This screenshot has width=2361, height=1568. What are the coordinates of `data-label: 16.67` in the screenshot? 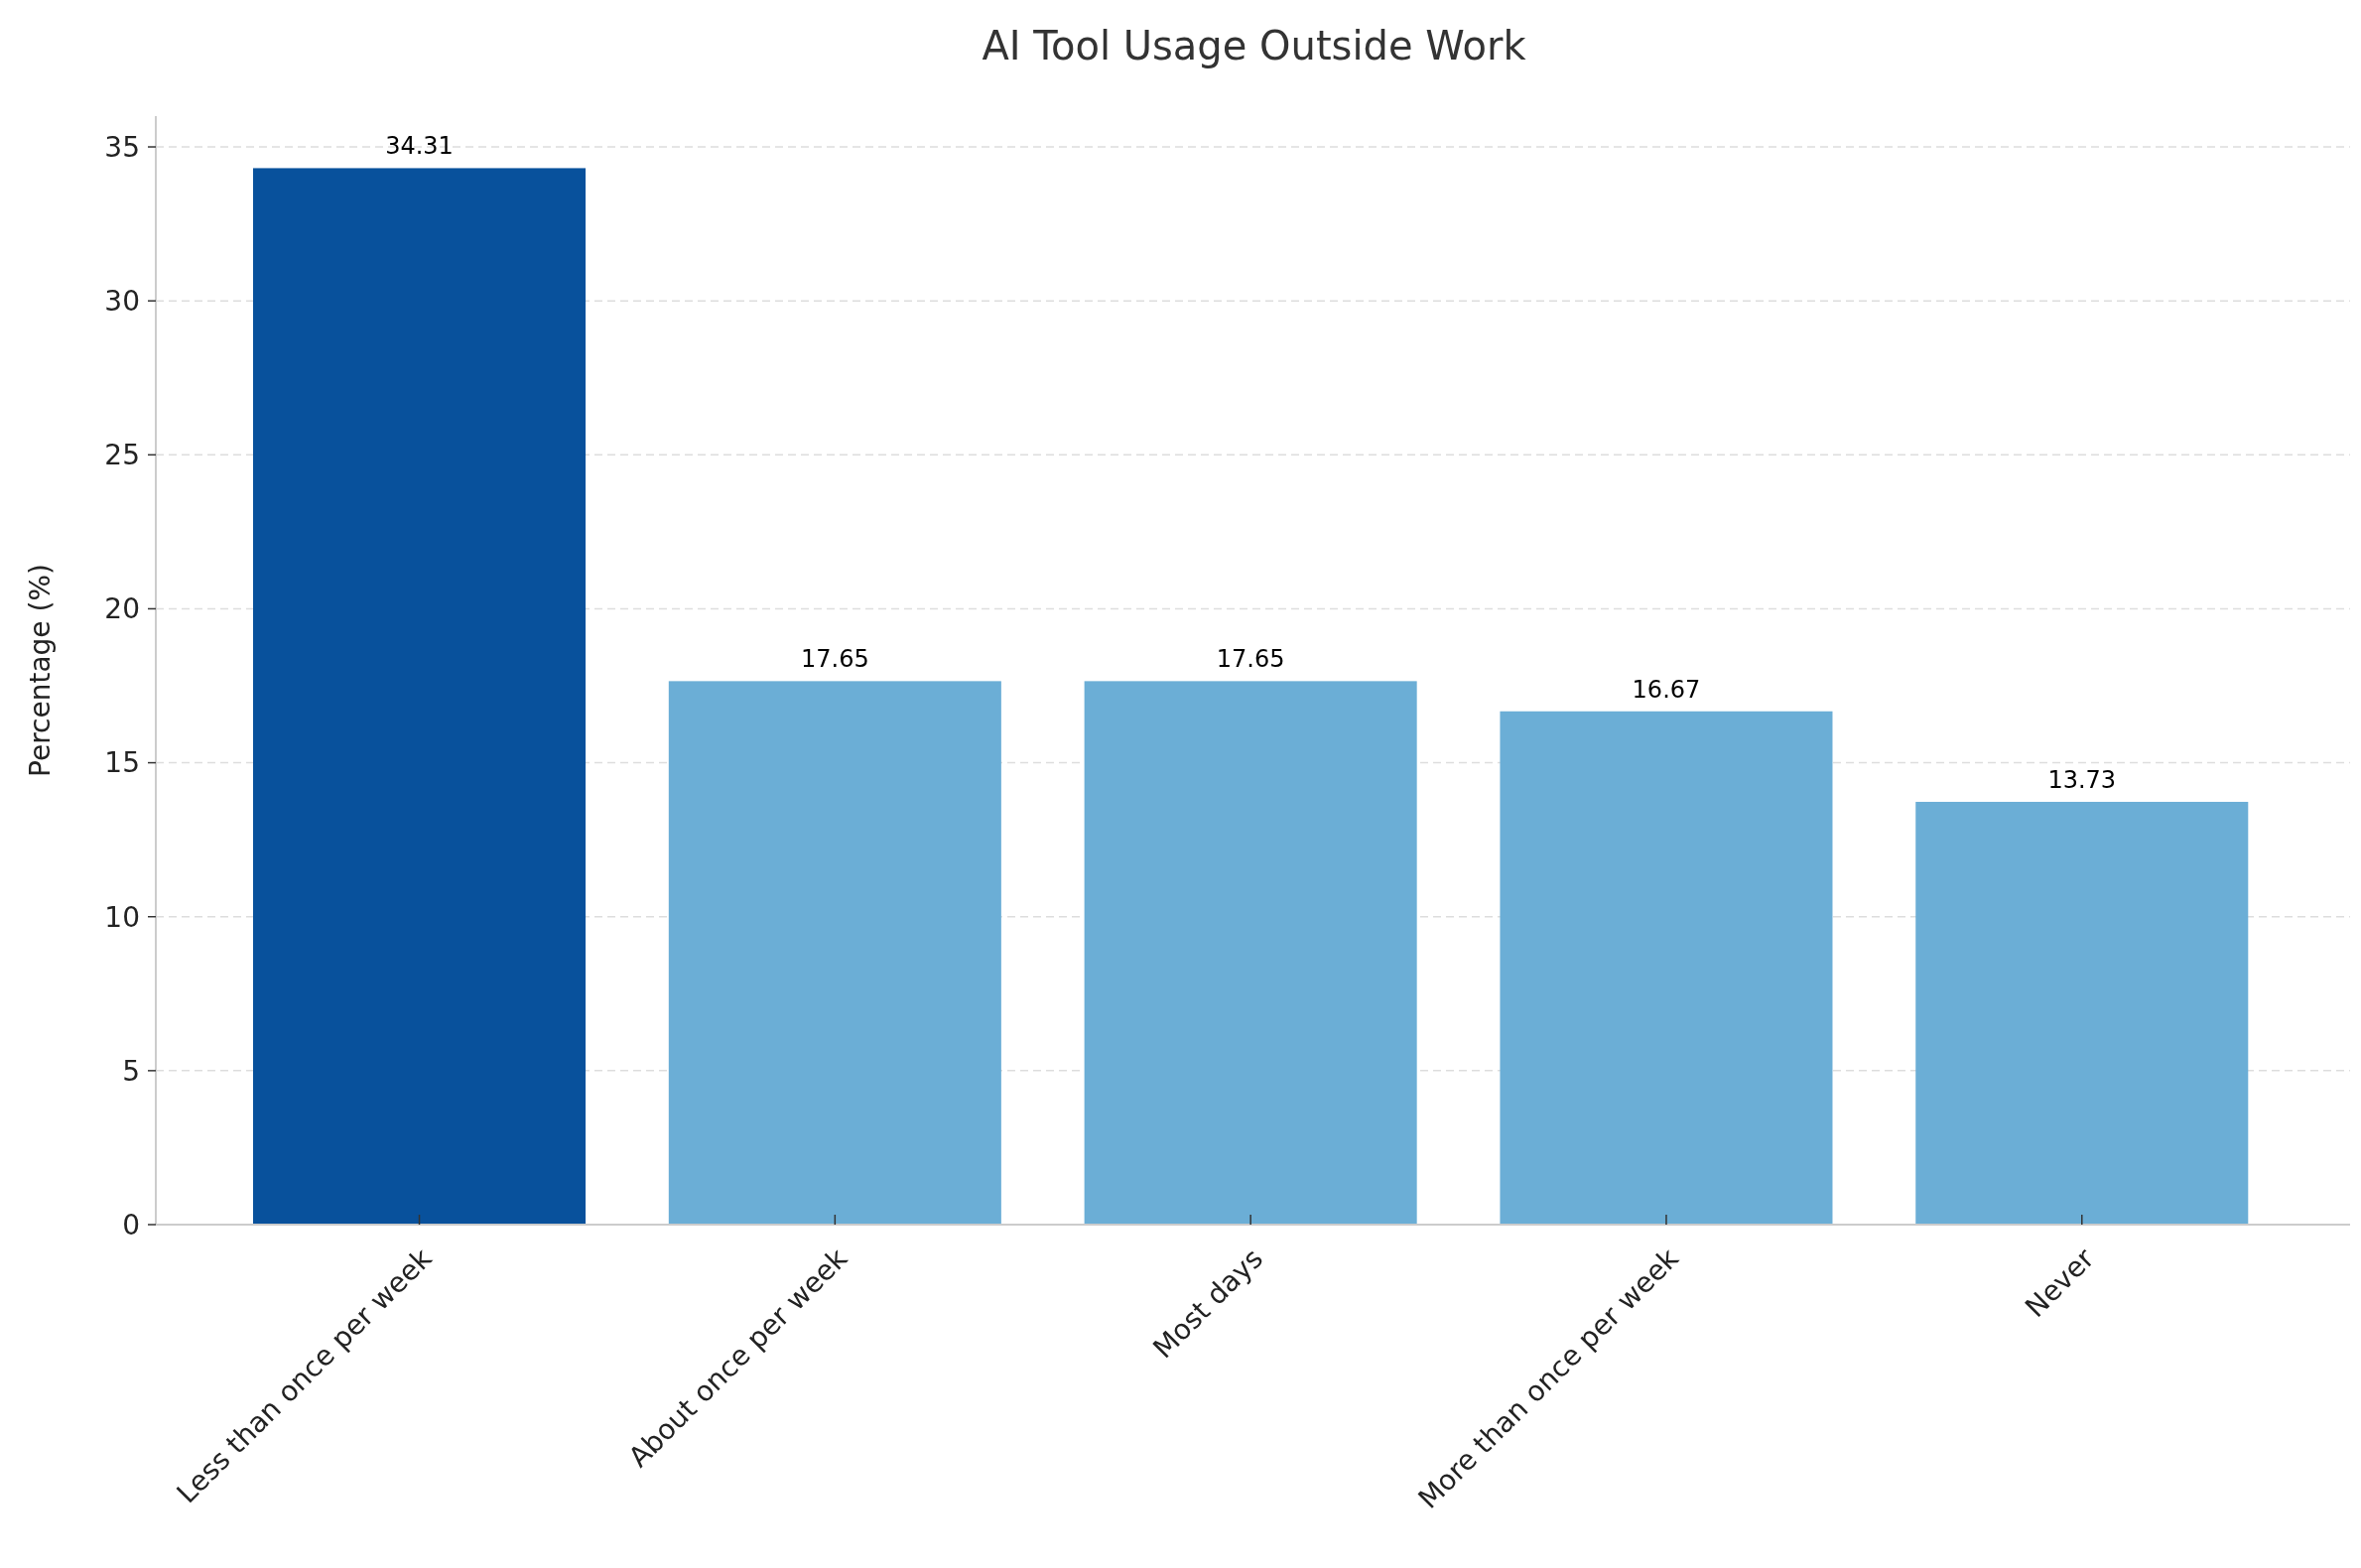 It's located at (1666, 689).